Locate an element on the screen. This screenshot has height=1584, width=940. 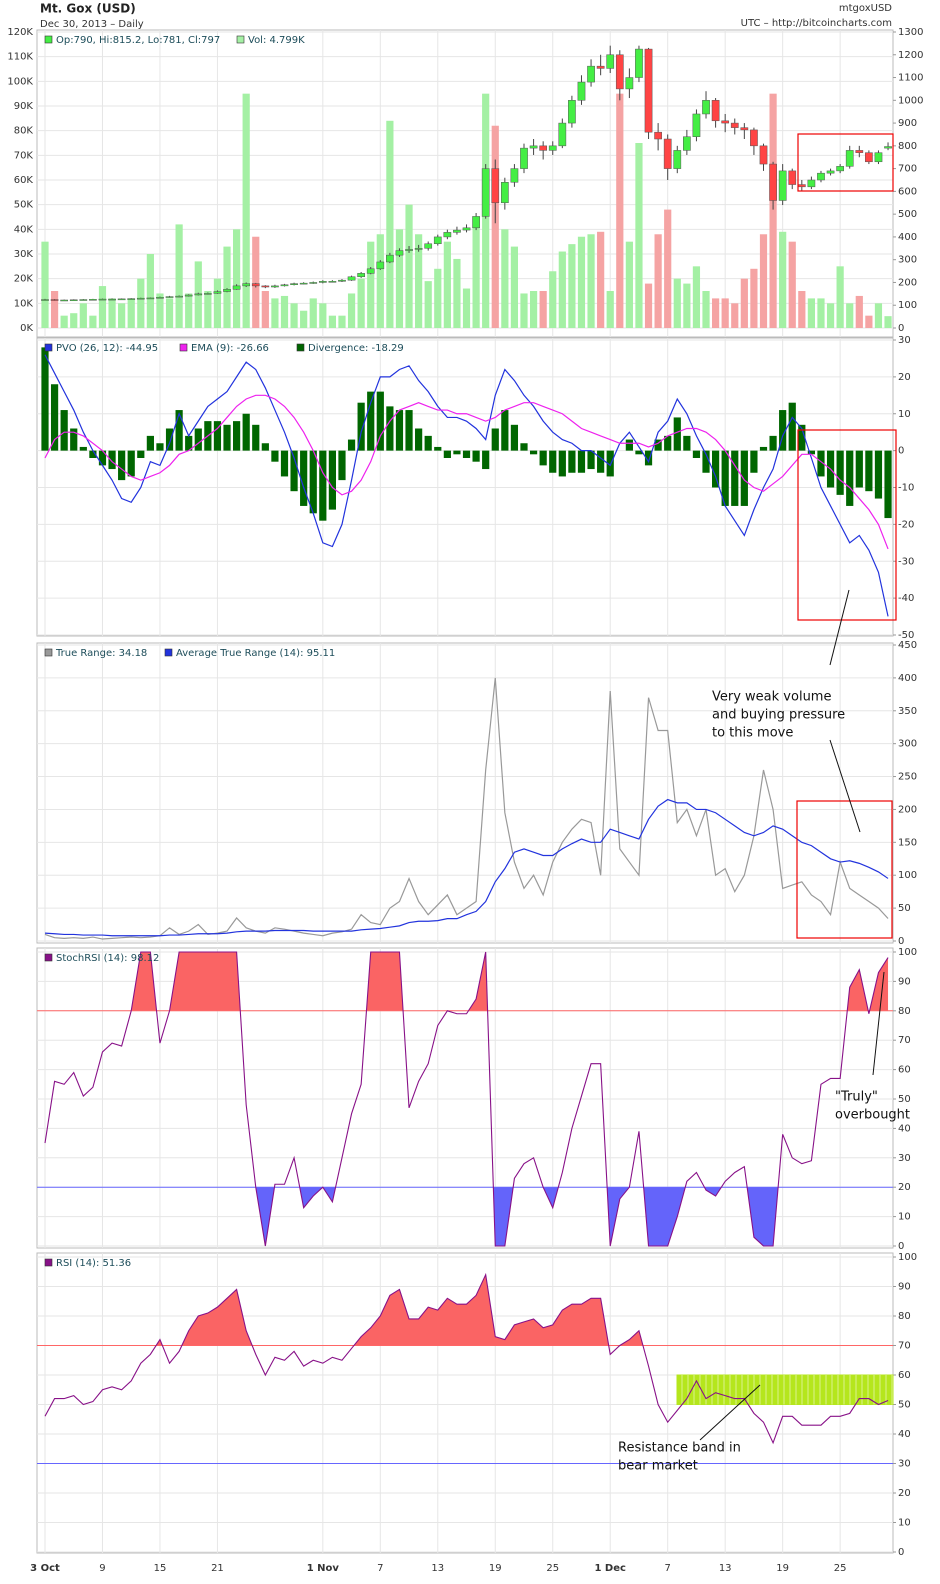
y-tick-label: 500 is located at coordinates (907, 214).